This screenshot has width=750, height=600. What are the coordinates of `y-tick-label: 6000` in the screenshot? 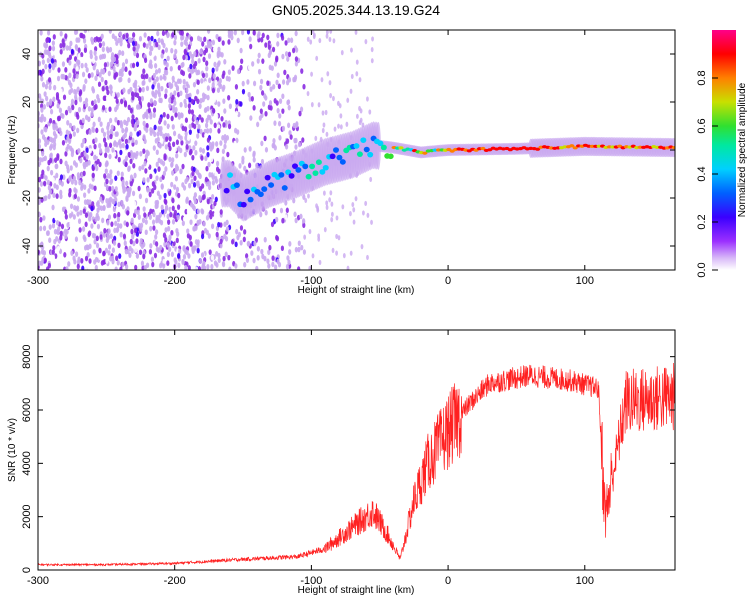 It's located at (27, 410).